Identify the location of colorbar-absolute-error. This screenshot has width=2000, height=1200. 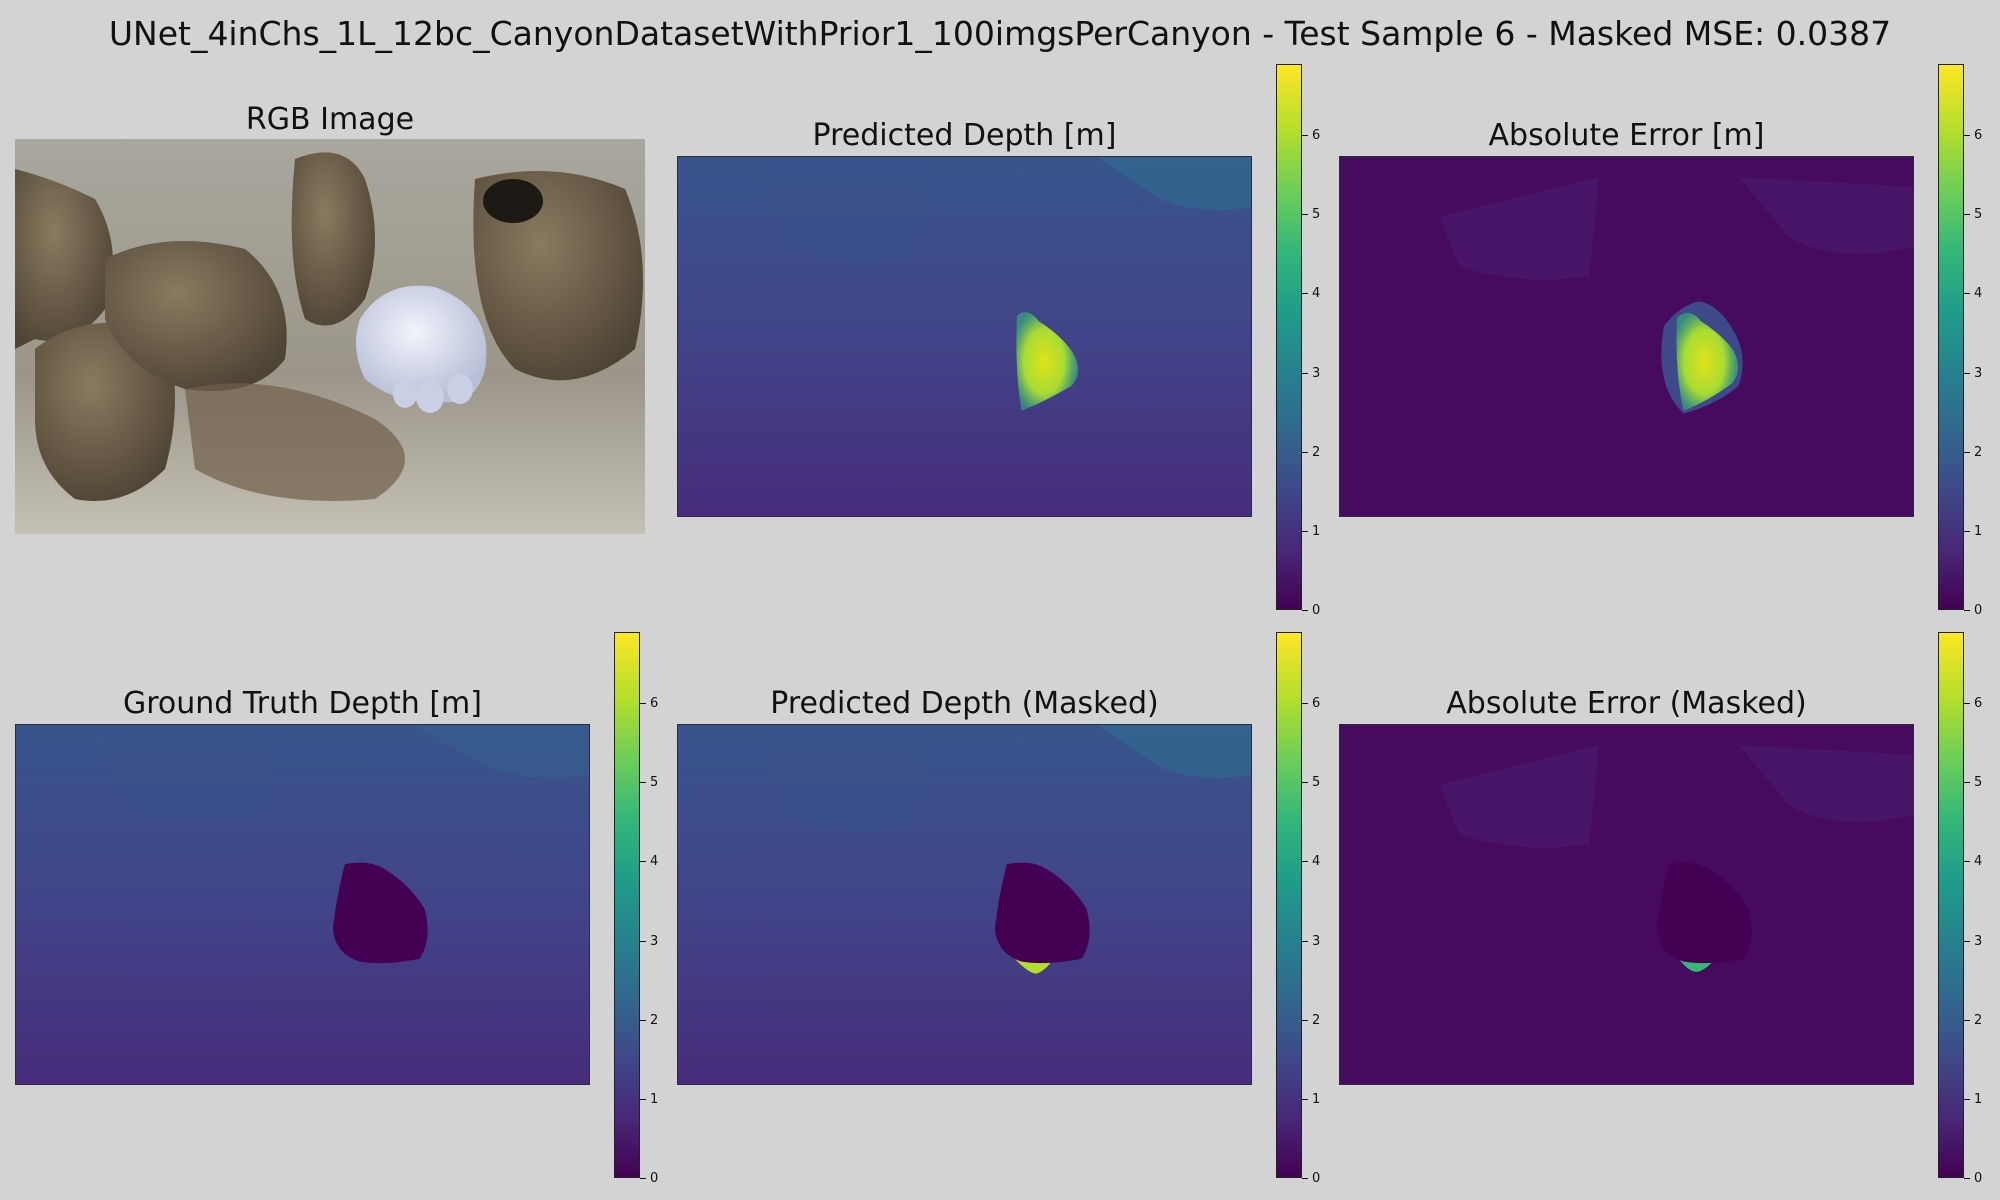
(1951, 337).